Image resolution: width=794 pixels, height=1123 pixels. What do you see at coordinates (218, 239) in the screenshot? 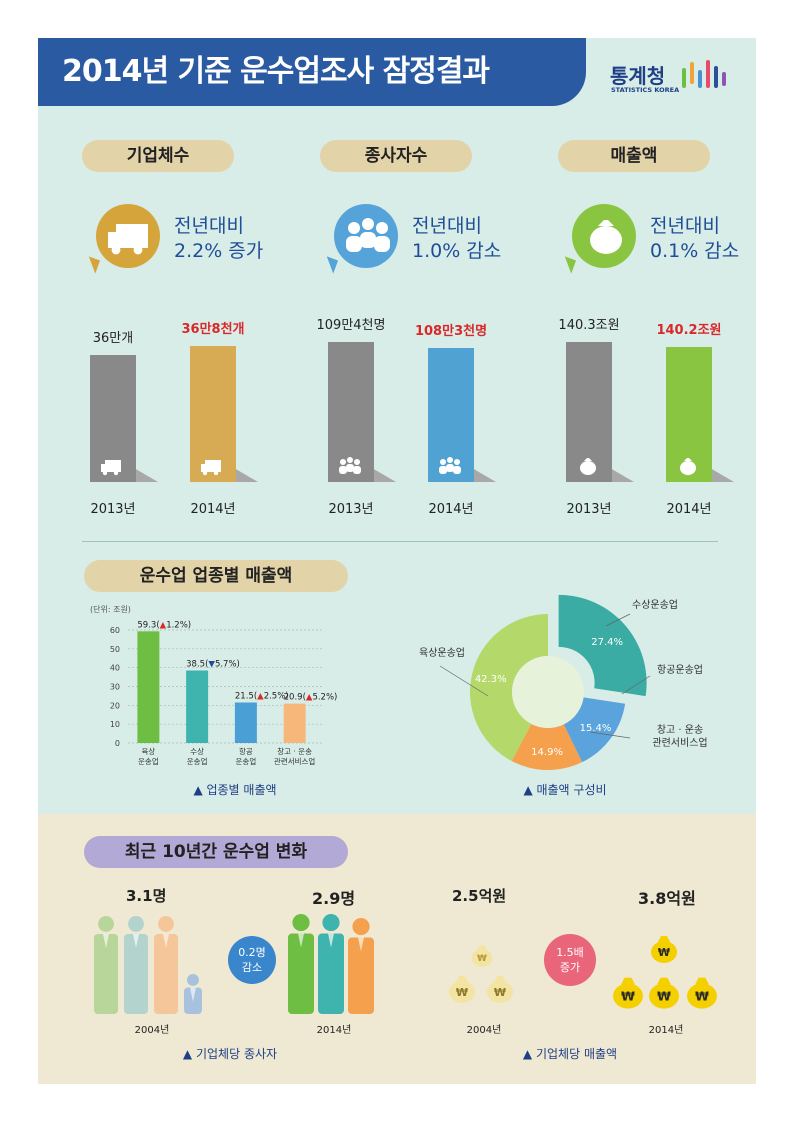
I see `companies-change-text: 전년대비 2.2% 증가` at bounding box center [218, 239].